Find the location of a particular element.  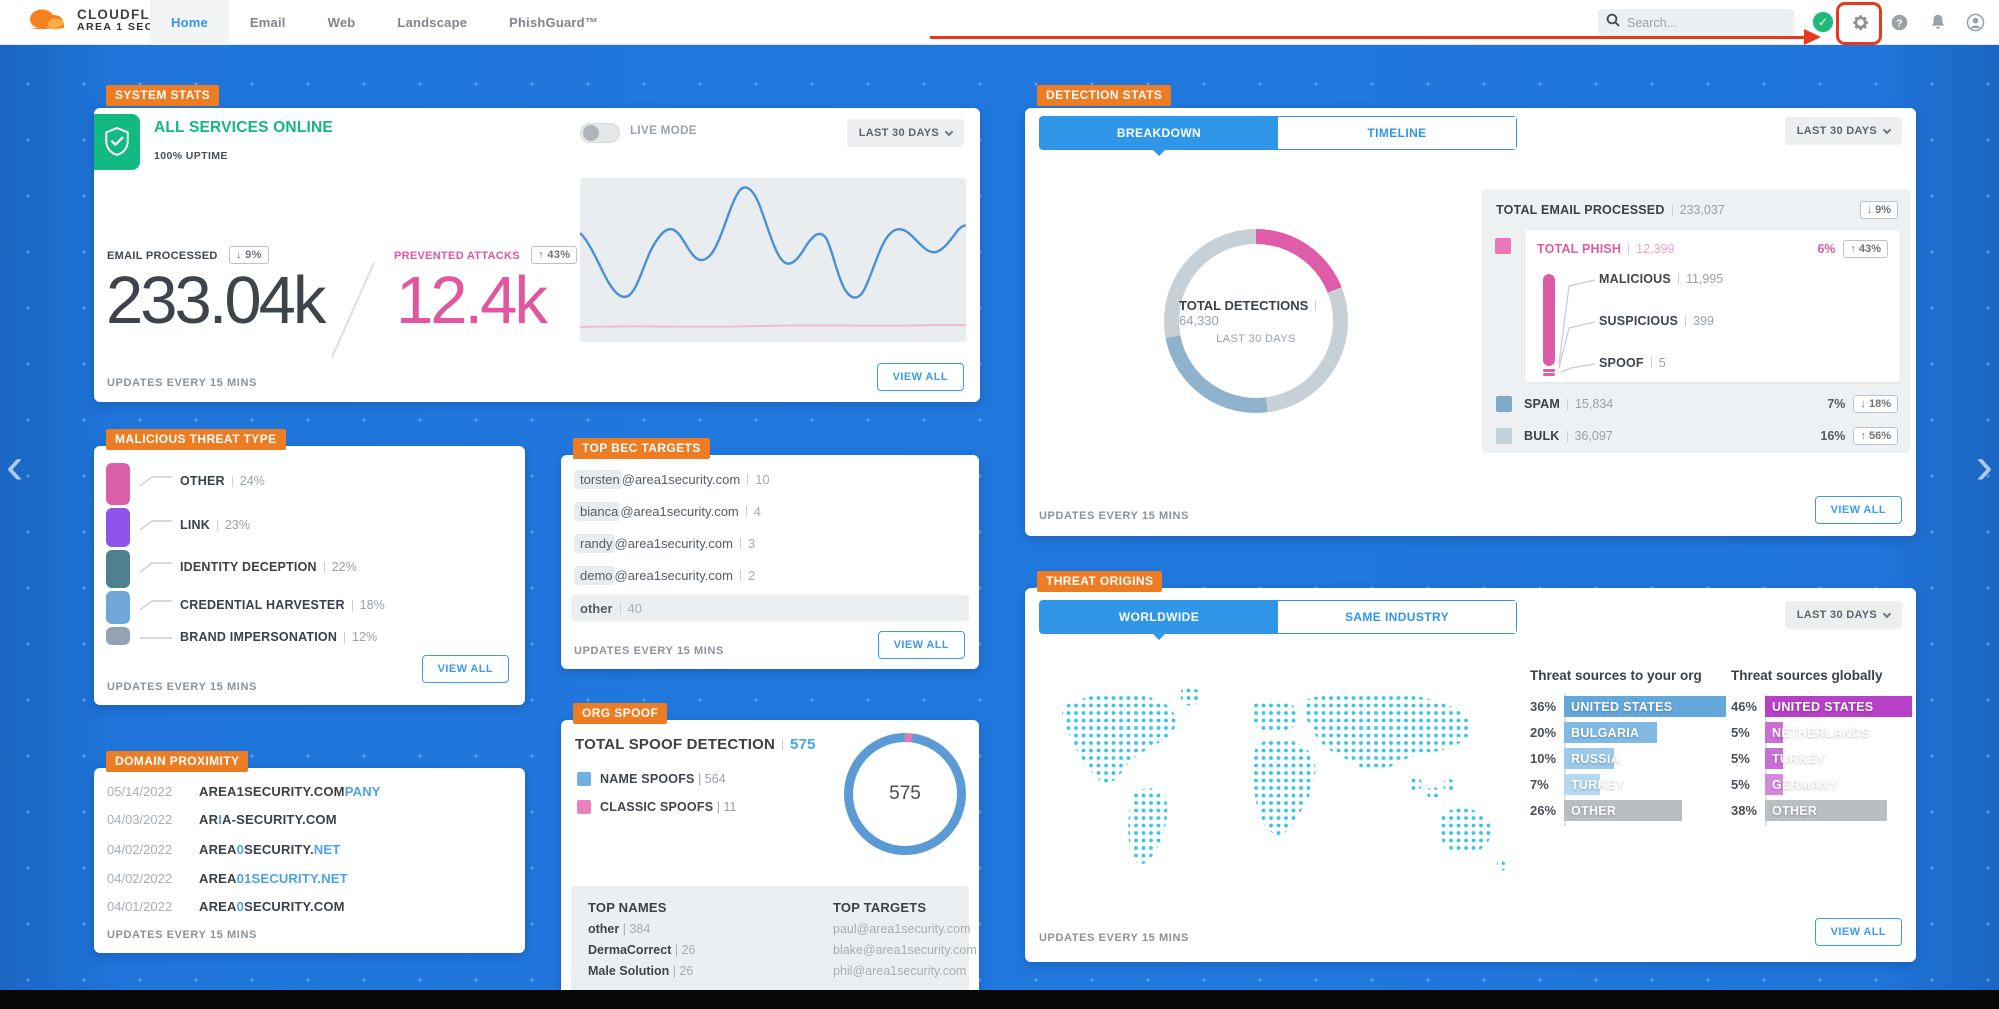

settings-gear-icon is located at coordinates (1860, 22).